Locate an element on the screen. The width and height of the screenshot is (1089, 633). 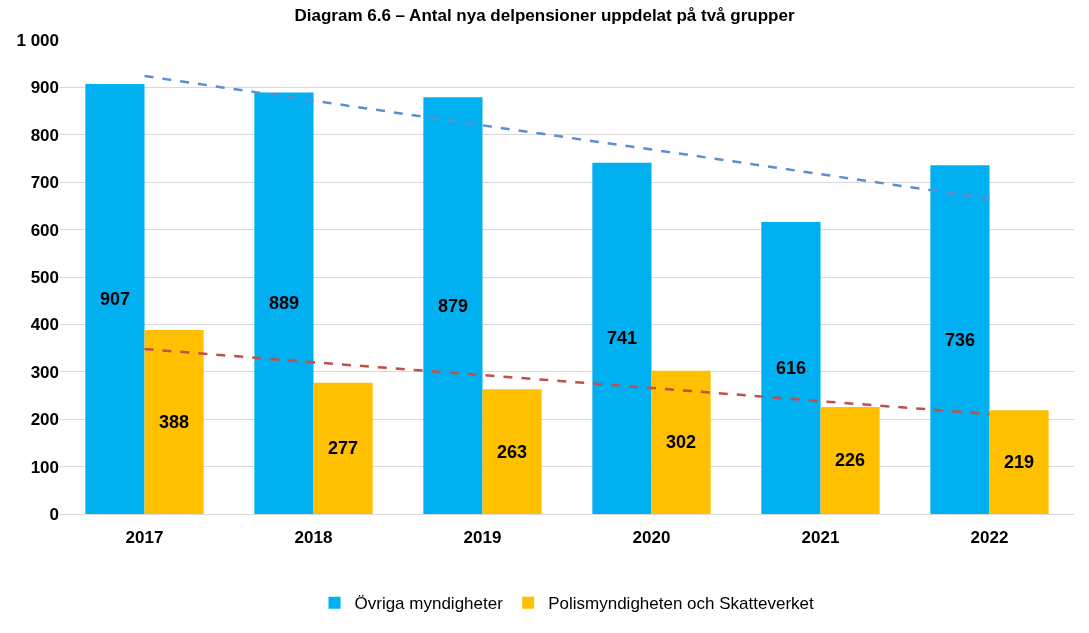
data-label: 302 is located at coordinates (681, 442).